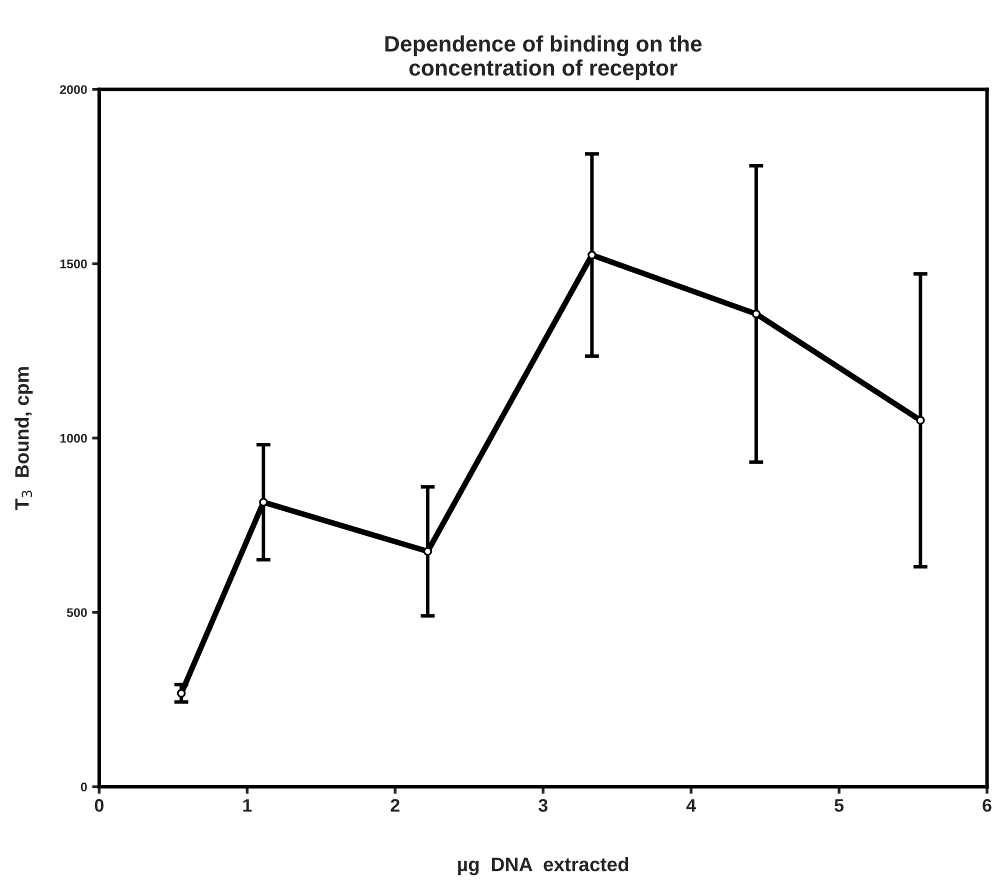 Image resolution: width=992 pixels, height=894 pixels. I want to click on x-tick-label: 6, so click(987, 805).